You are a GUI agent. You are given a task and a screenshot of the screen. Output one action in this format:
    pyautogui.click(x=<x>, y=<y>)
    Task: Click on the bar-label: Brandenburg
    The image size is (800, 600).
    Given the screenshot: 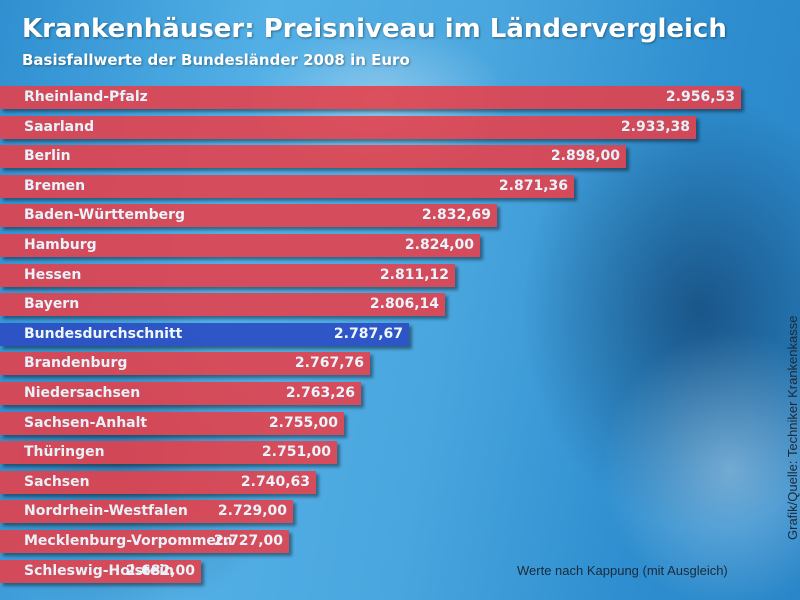 What is the action you would take?
    pyautogui.click(x=76, y=363)
    